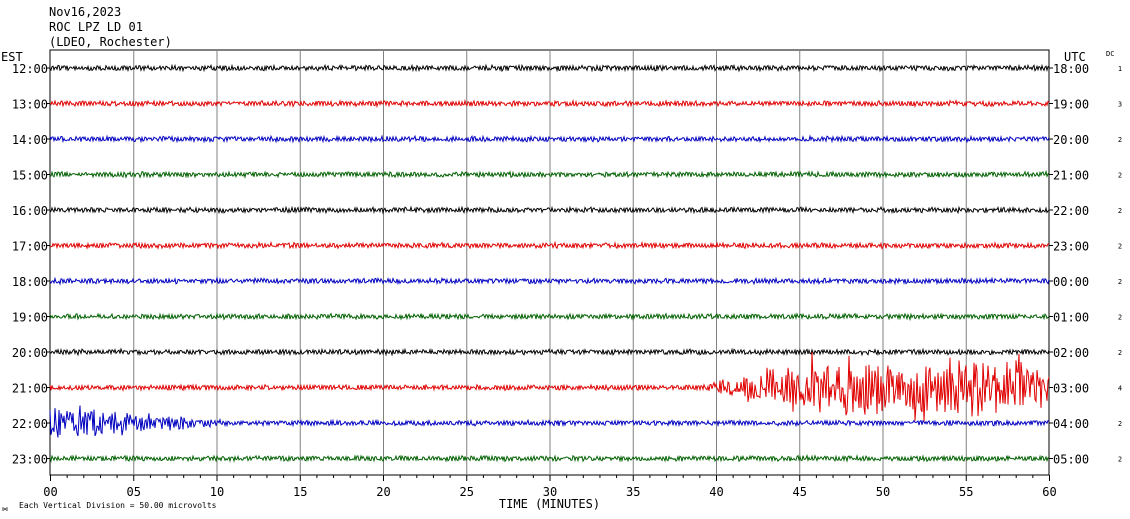 This screenshot has height=519, width=1130. Describe the element at coordinates (30, 69) in the screenshot. I see `est-time-label: 12:00` at that location.